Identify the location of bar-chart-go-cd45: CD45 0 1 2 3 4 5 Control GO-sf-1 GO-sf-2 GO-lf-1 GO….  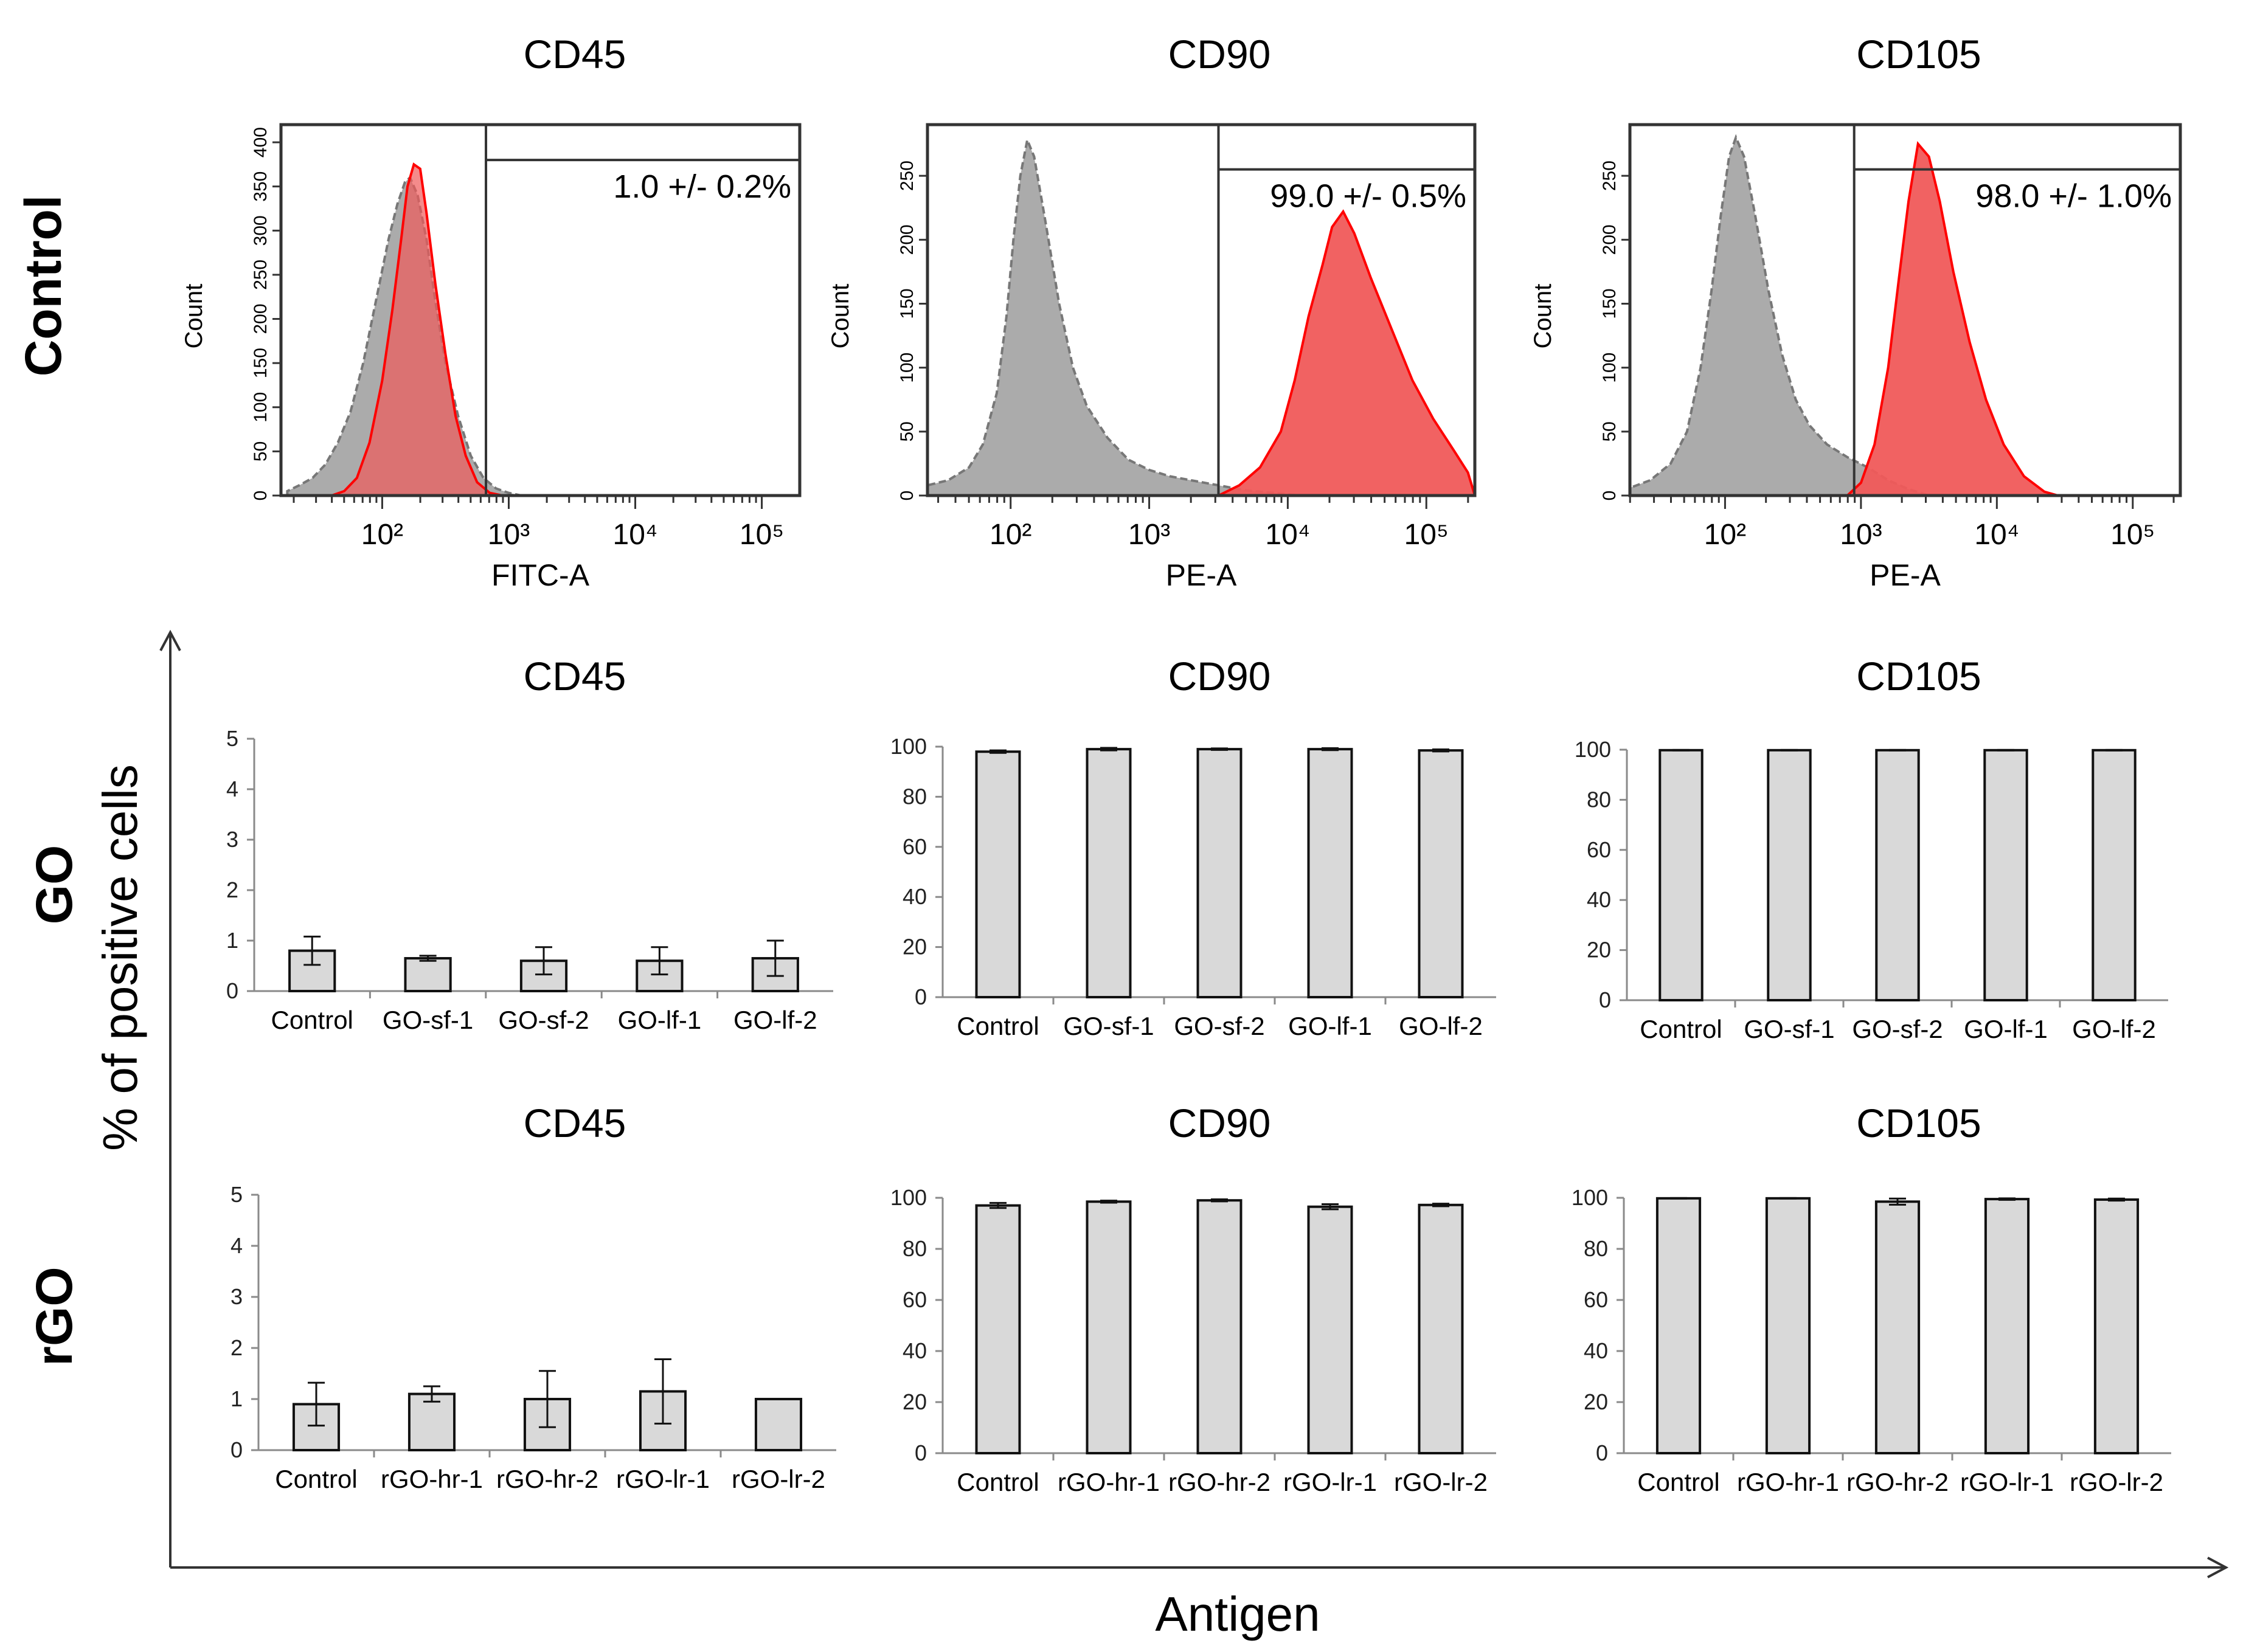
(529, 844).